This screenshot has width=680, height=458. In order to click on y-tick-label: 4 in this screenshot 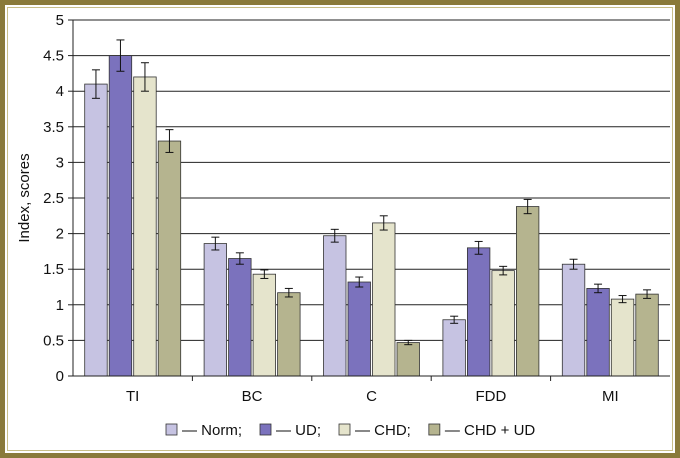, I will do `click(60, 91)`.